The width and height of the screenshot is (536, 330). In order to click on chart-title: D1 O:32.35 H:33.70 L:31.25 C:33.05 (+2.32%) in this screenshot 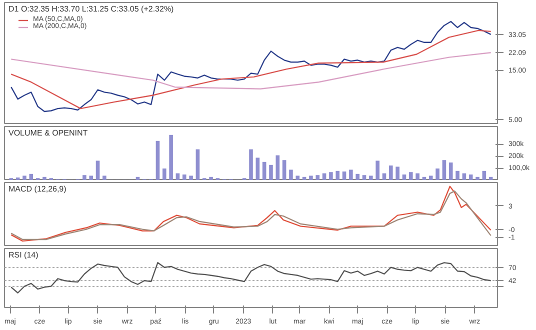, I will do `click(91, 9)`.